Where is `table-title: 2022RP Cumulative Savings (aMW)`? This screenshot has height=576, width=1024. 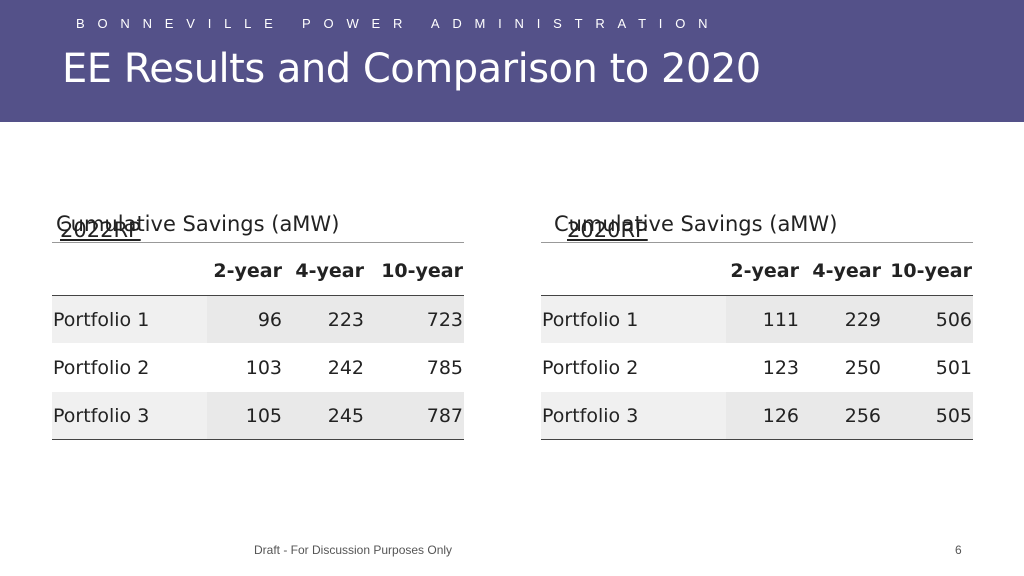 table-title: 2022RP Cumulative Savings (aMW) is located at coordinates (258, 224).